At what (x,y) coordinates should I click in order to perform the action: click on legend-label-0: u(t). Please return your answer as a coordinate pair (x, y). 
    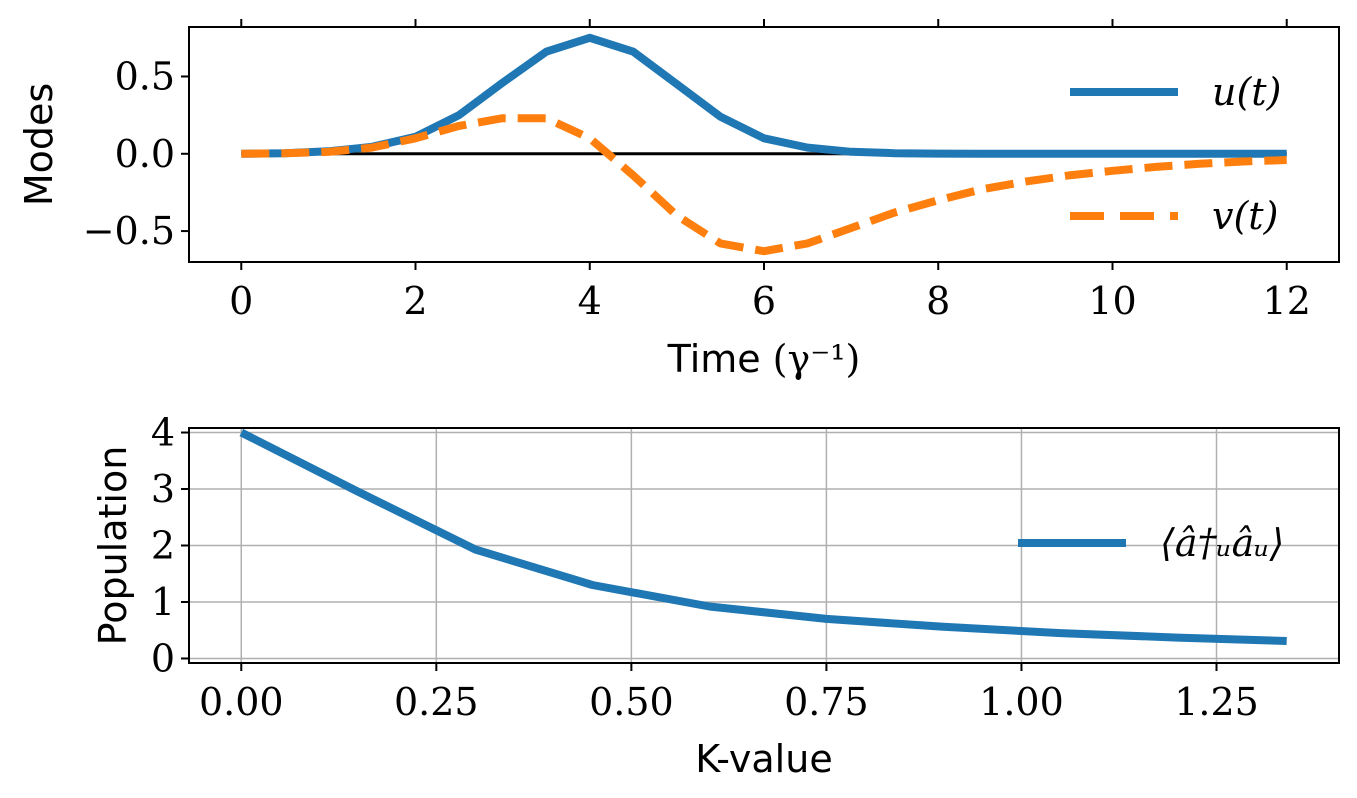
    Looking at the image, I should click on (1246, 92).